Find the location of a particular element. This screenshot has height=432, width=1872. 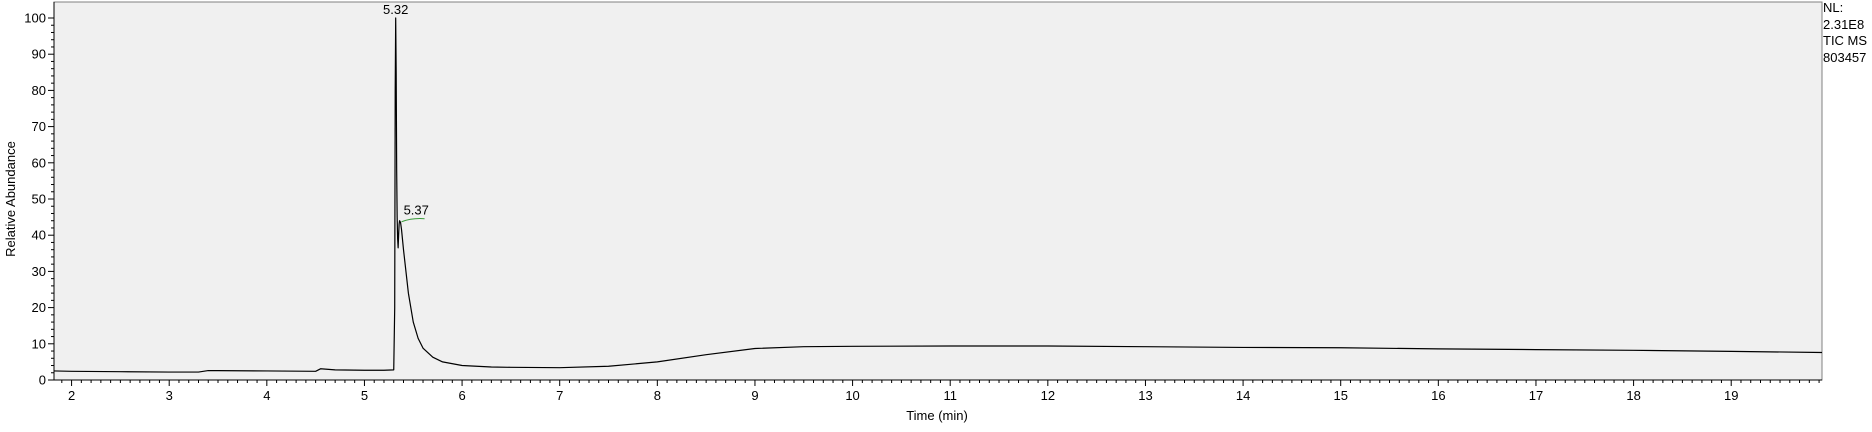

x-axis-title: Time (min) is located at coordinates (937, 415).